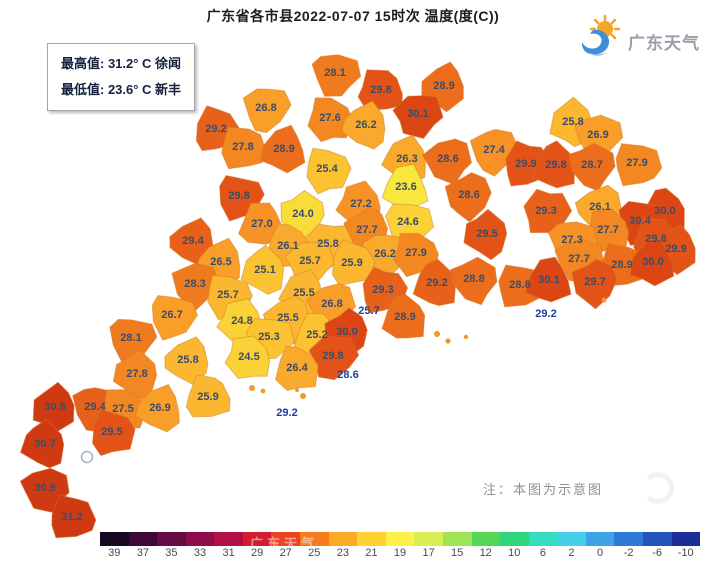  Describe the element at coordinates (640, 221) in the screenshot. I see `temp-label: 30.4` at that location.